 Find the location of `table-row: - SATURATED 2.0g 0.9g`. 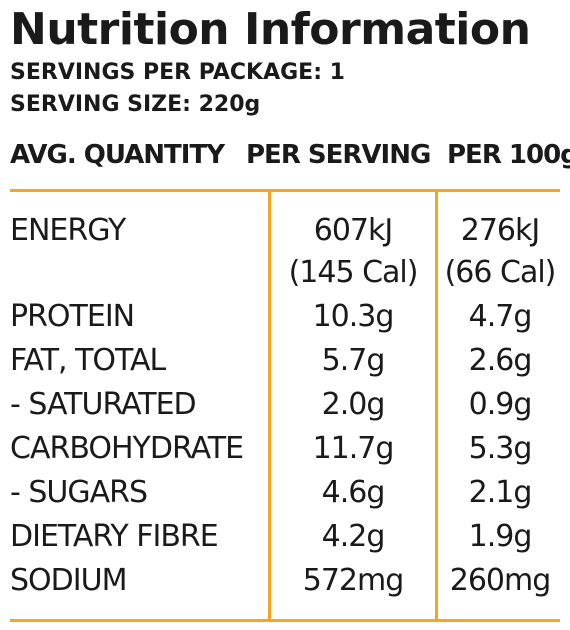

table-row: - SATURATED 2.0g 0.9g is located at coordinates (285, 406).